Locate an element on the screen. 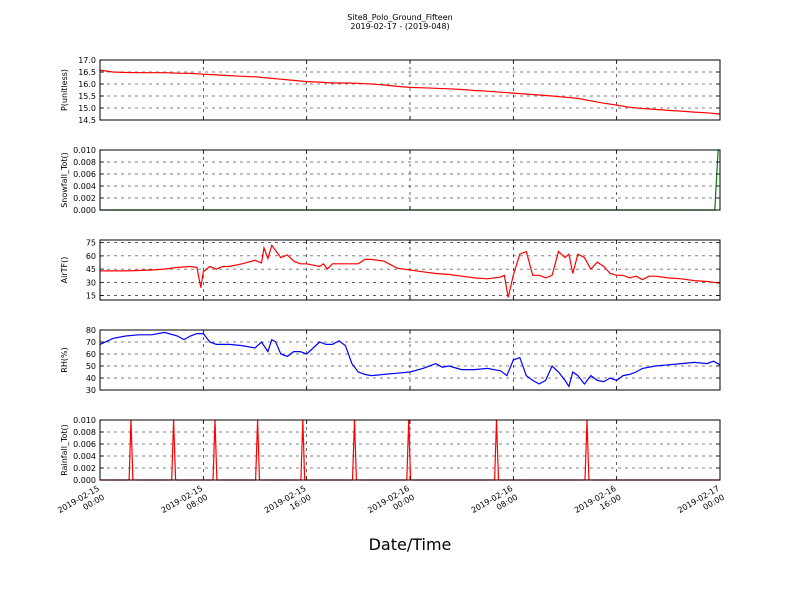 The height and width of the screenshot is (600, 800). y-tick-label: 16.0 is located at coordinates (87, 84).